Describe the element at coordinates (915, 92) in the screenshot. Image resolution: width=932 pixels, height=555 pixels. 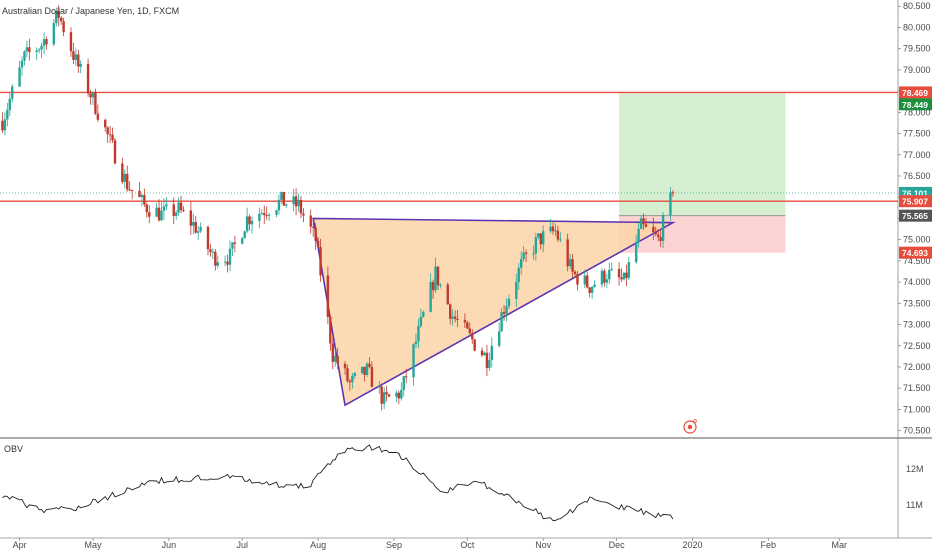
I see `price-tag-red: 78.469` at that location.